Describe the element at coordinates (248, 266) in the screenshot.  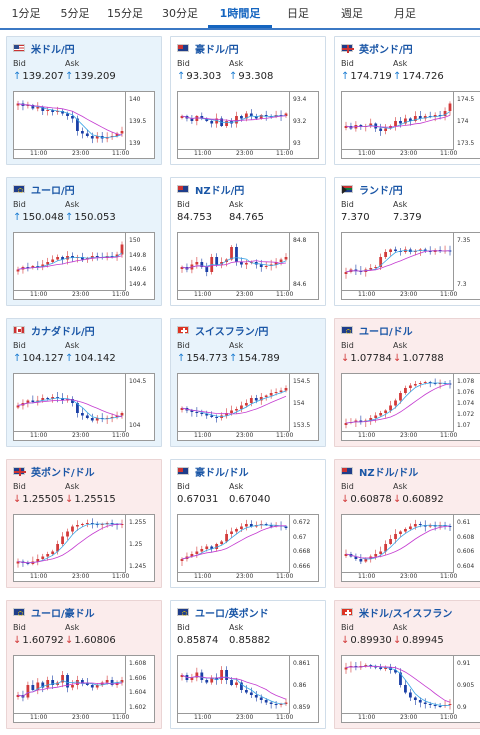
I see `price-chart: 84.8 84.6 11:00 23:00 11:00` at that location.